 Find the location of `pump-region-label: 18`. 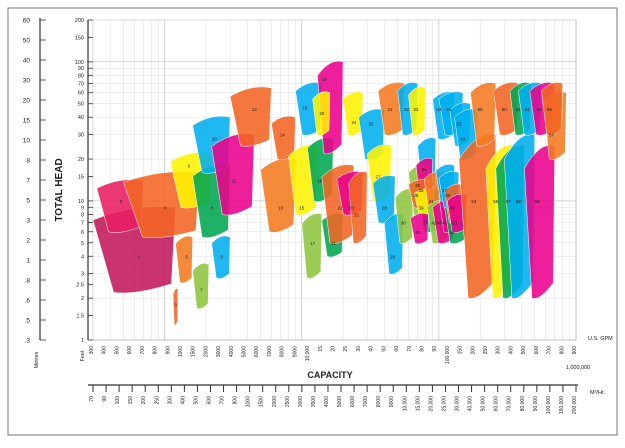

pump-region-label: 18 is located at coordinates (320, 181).